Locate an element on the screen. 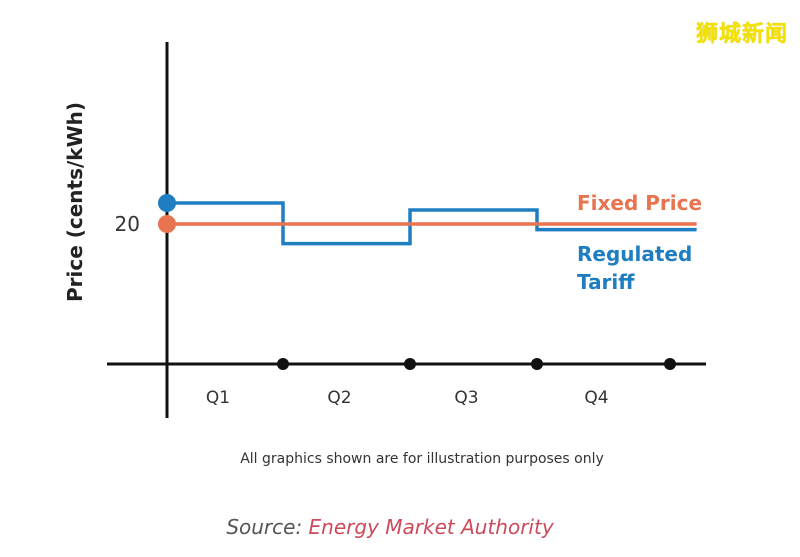 This screenshot has width=800, height=557. series-label: Regulated is located at coordinates (634, 254).